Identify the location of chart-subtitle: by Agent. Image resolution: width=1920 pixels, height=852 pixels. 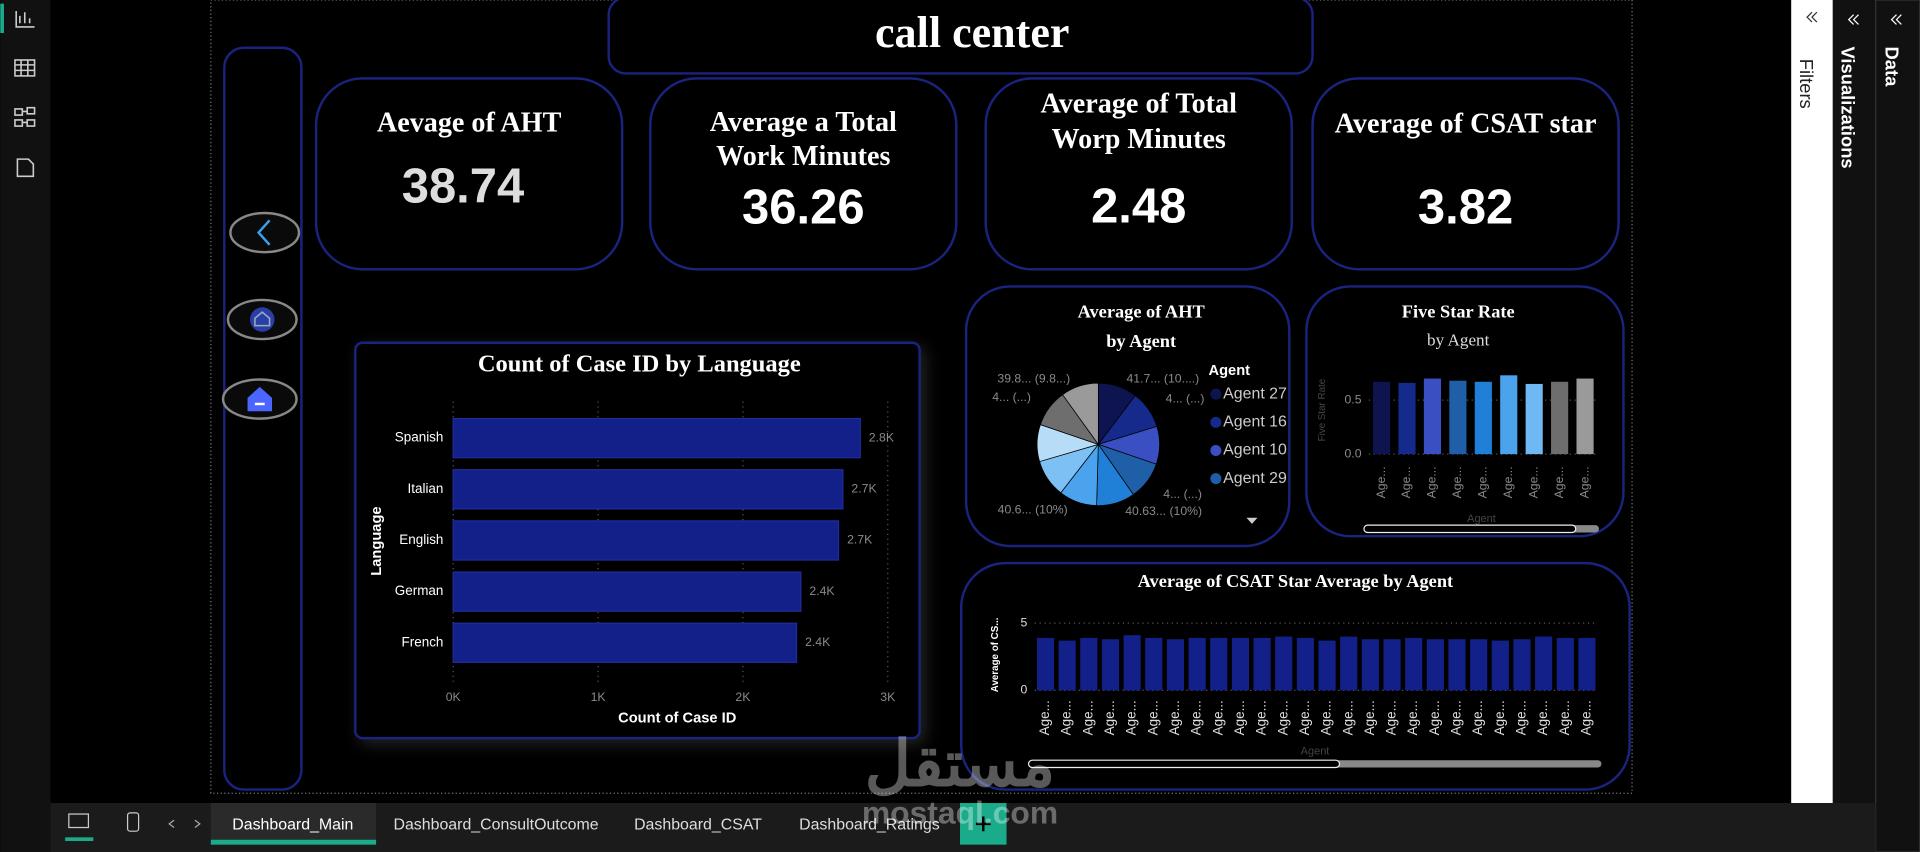
(1141, 341).